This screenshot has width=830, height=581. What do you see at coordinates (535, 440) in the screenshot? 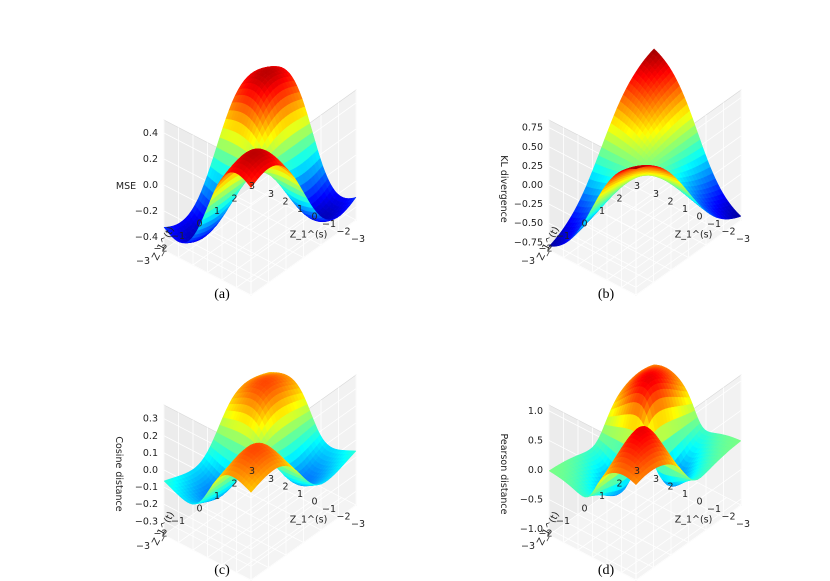
I see `z-tick-label: 0.5` at bounding box center [535, 440].